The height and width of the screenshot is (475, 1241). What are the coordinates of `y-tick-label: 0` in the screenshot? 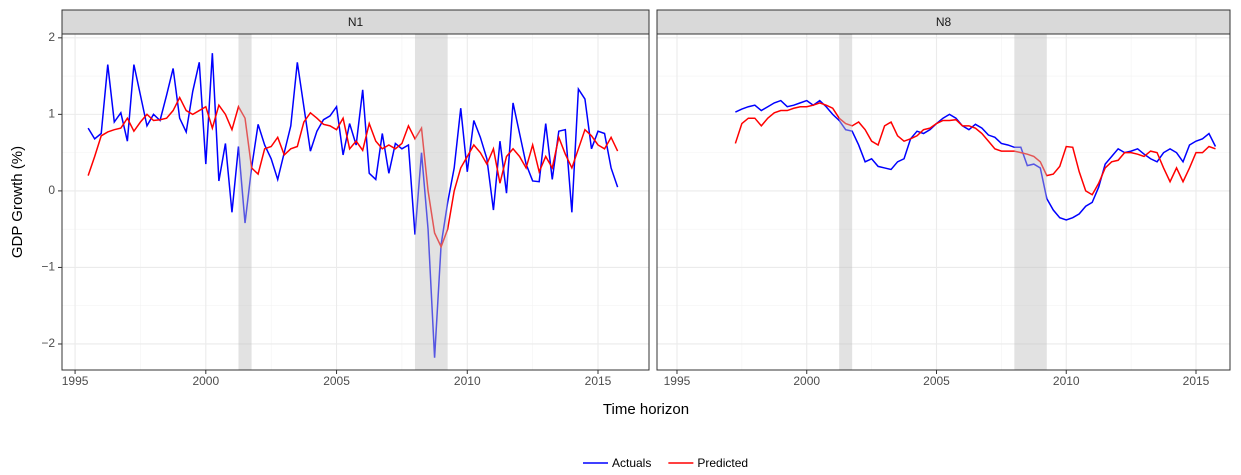 It's located at (51, 190).